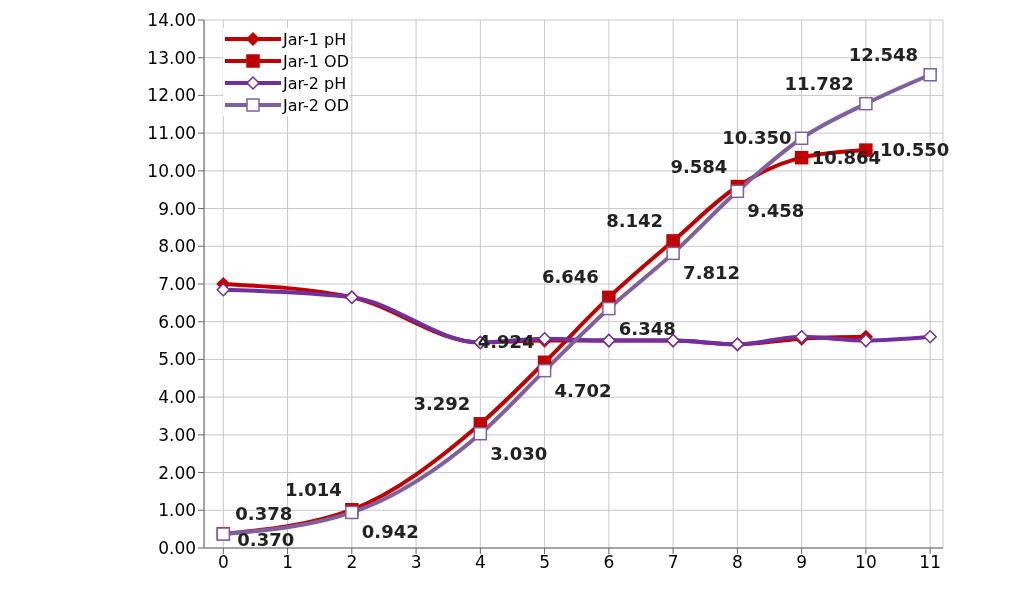 The image size is (1023, 605). I want to click on data-label: 11.782, so click(819, 83).